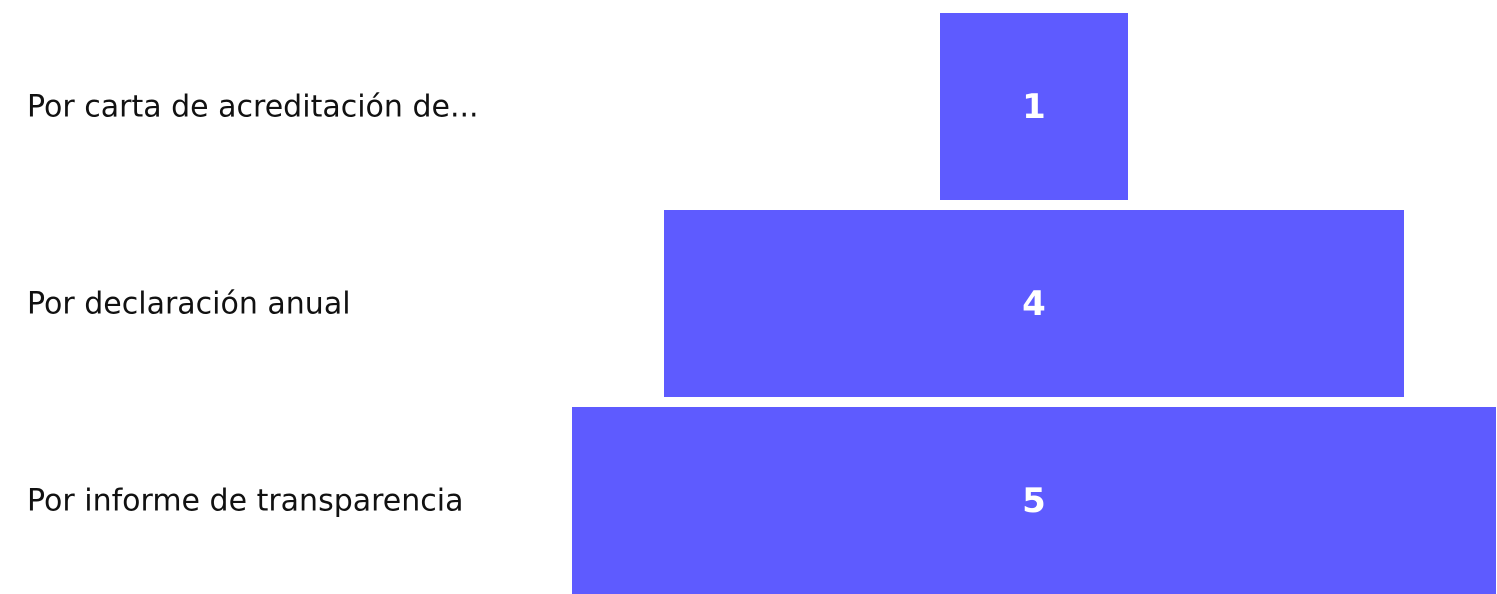 This screenshot has width=1497, height=594. Describe the element at coordinates (189, 303) in the screenshot. I see `category-label: Por declaración anual` at that location.